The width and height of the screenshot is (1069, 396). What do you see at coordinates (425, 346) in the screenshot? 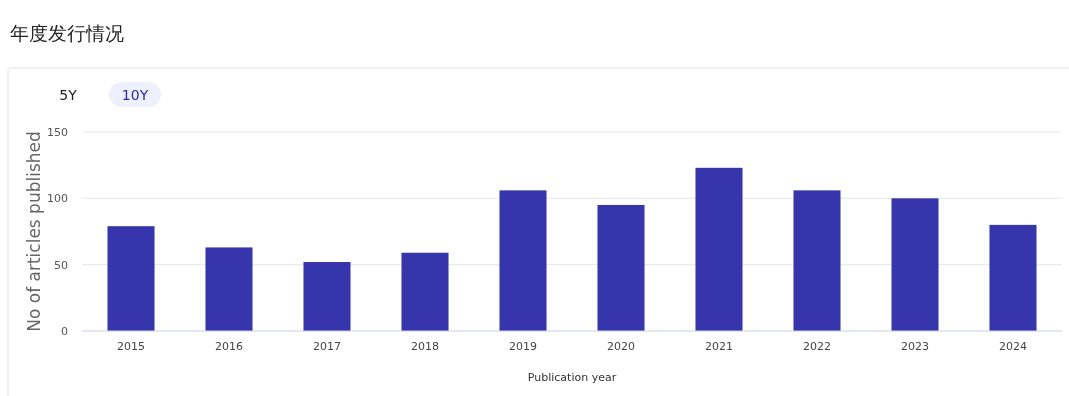
I see `x-tick-label: 2018` at bounding box center [425, 346].